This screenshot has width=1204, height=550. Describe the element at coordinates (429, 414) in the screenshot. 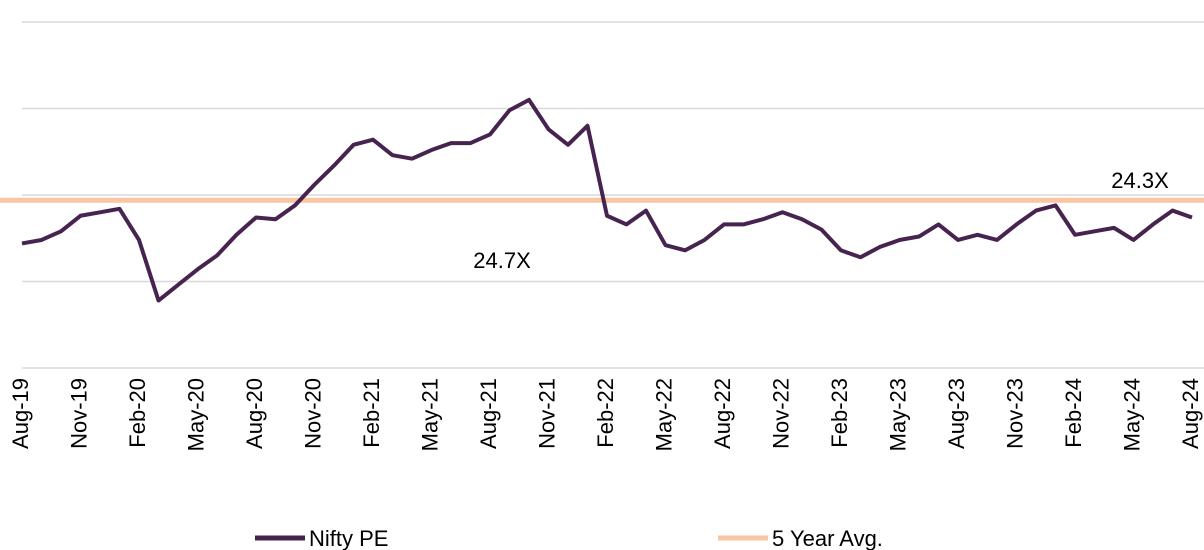

I see `x-tick-label: May-21` at that location.